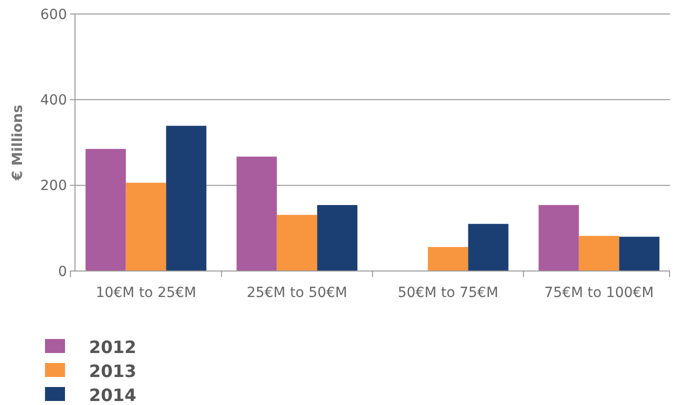 The image size is (676, 405). What do you see at coordinates (448, 293) in the screenshot?
I see `x-tick-label: 50€M to 75€M` at bounding box center [448, 293].